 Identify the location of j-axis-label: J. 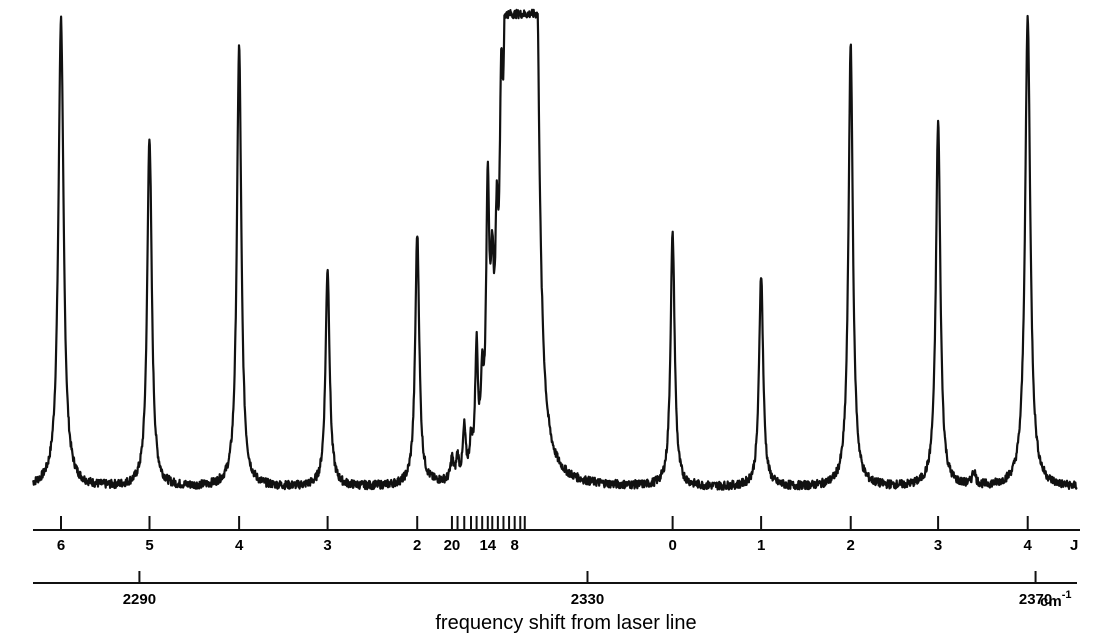
(1074, 545).